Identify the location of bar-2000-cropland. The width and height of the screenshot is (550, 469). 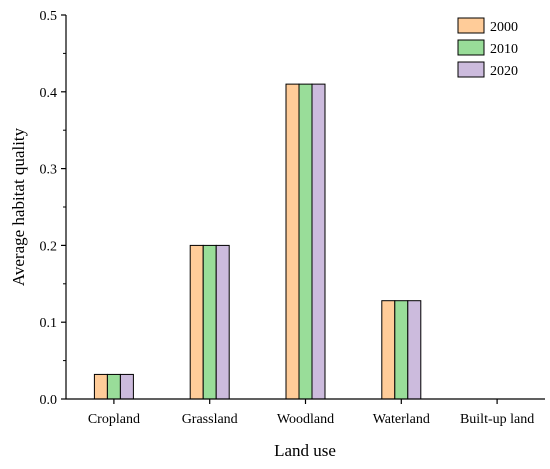
(100, 386).